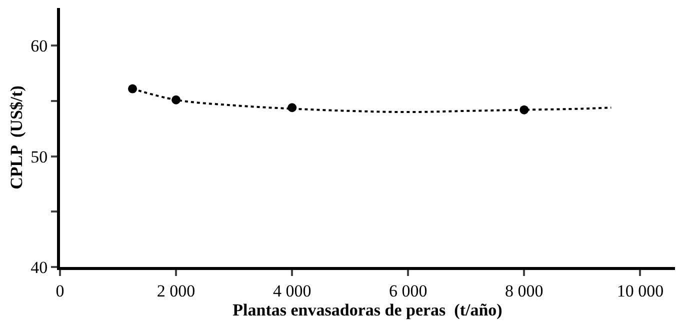 Image resolution: width=685 pixels, height=325 pixels. Describe the element at coordinates (39, 46) in the screenshot. I see `y-tick-label: 60` at that location.